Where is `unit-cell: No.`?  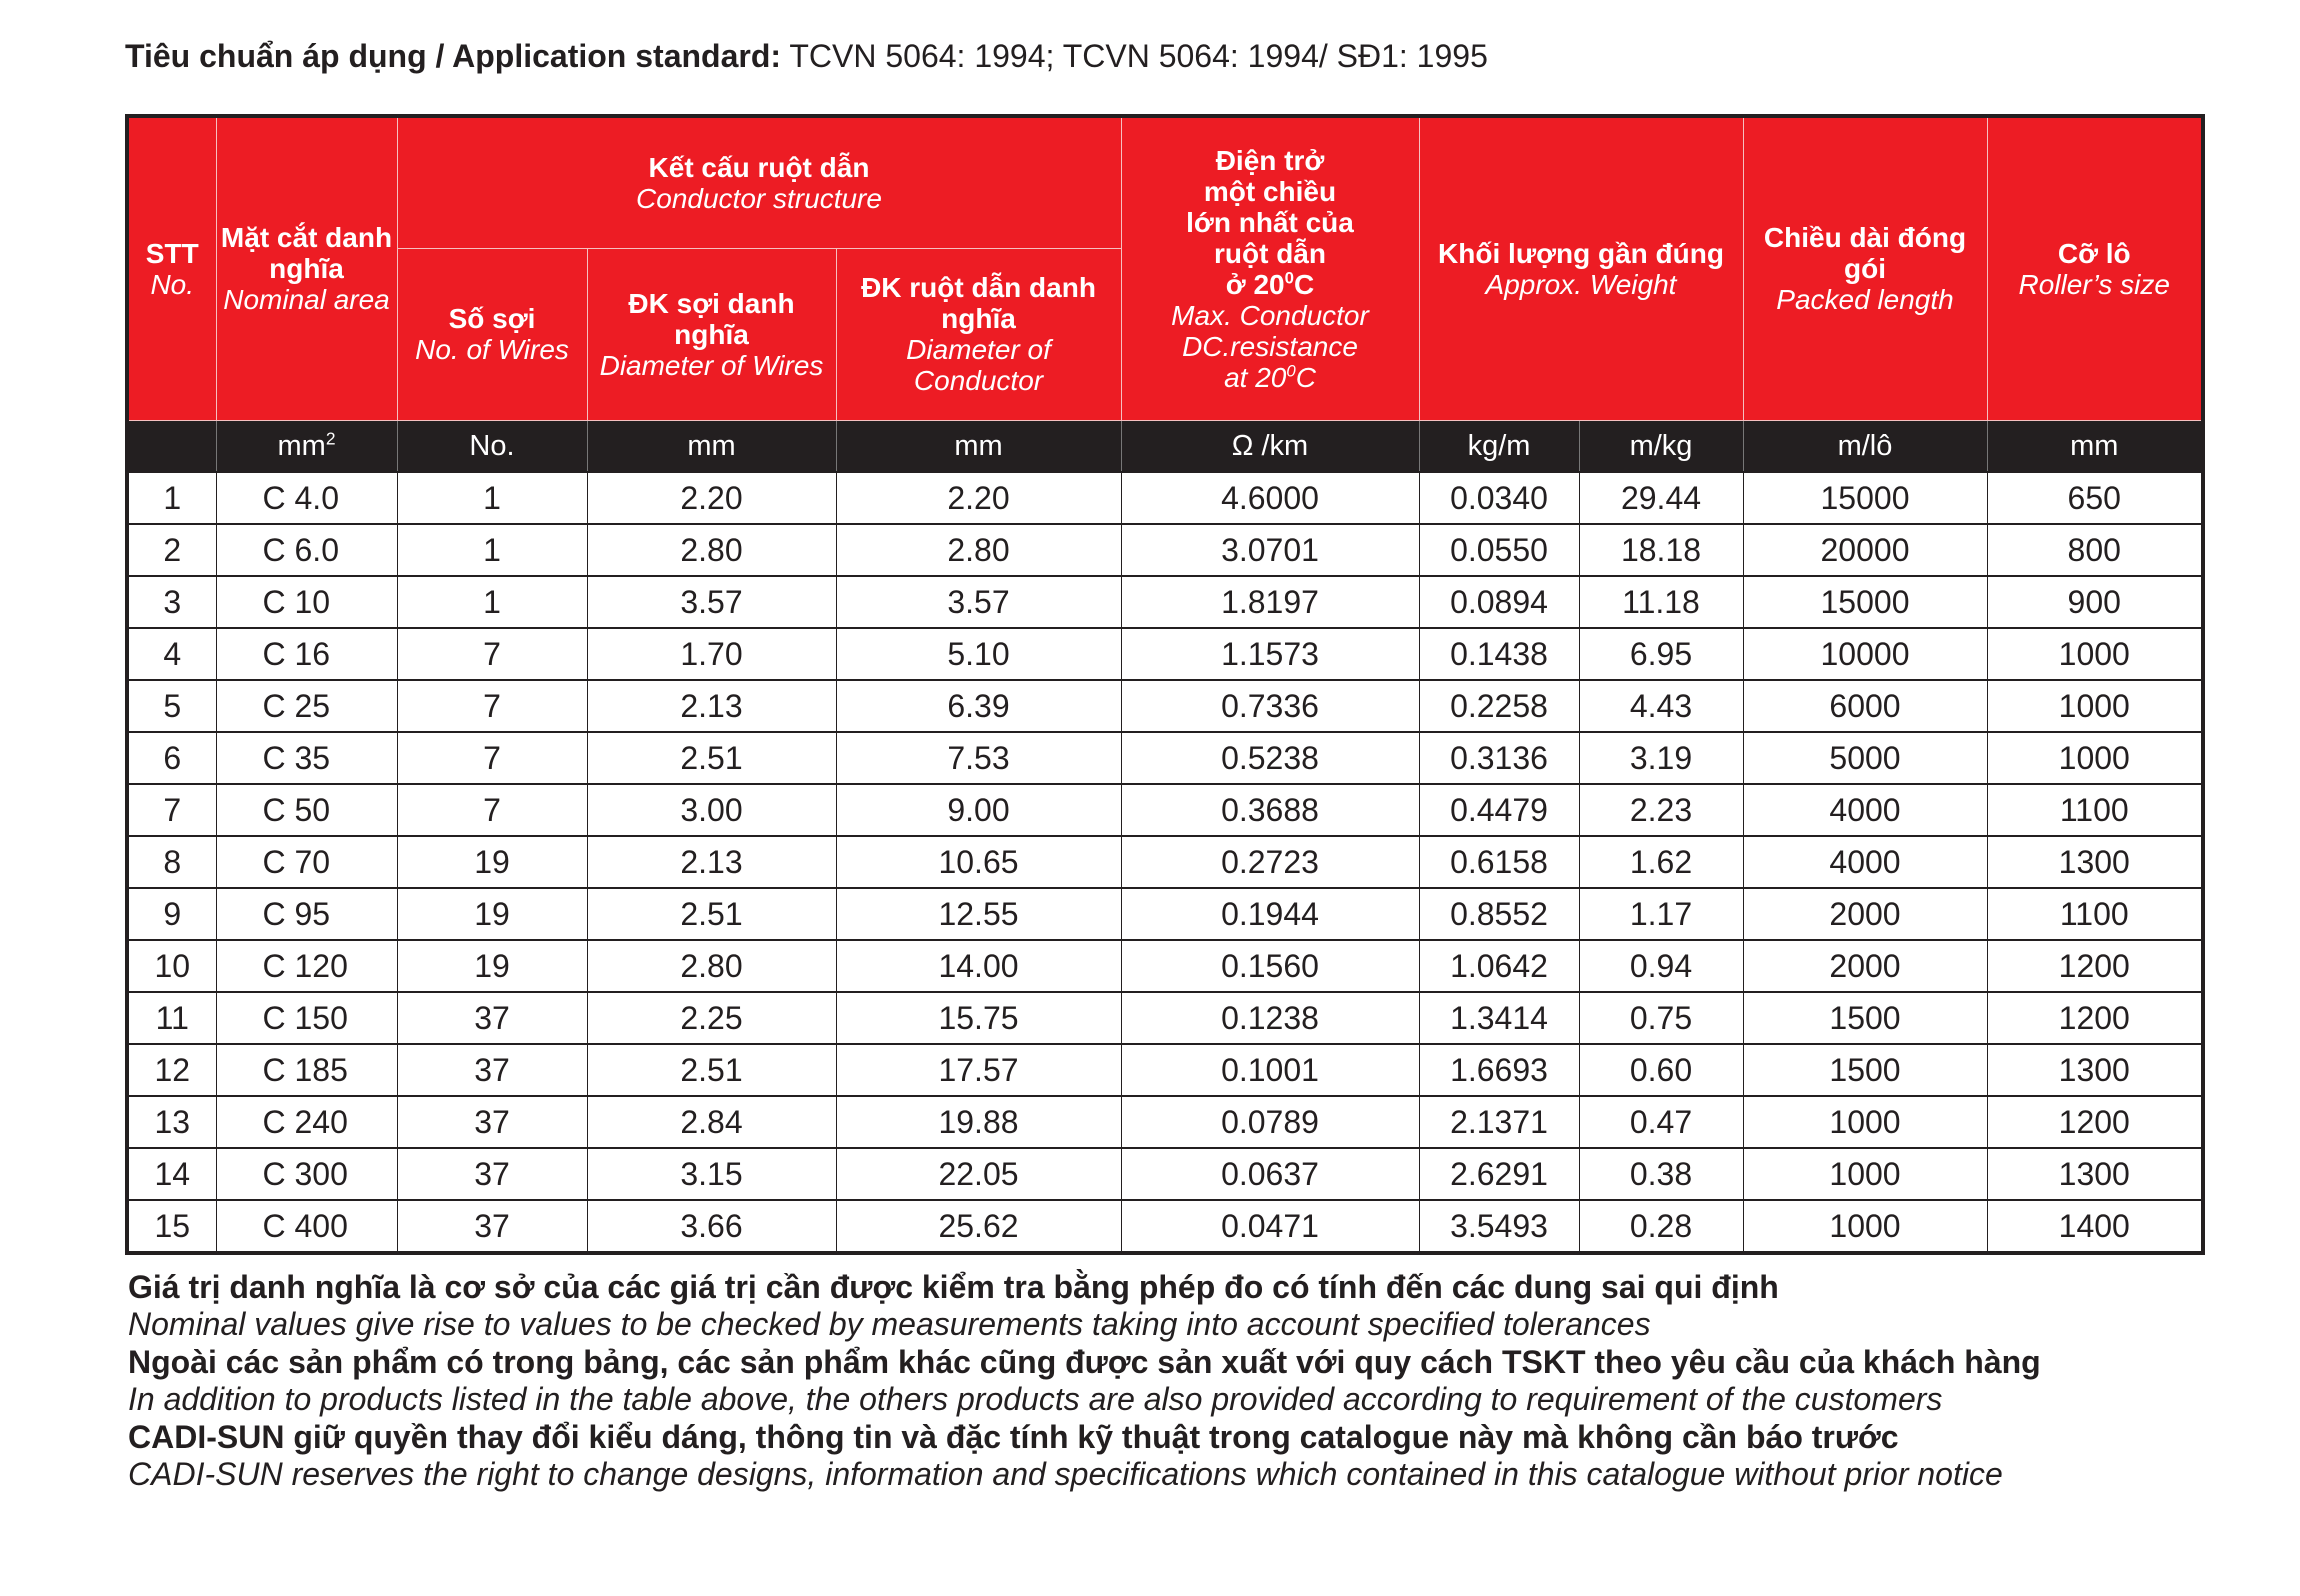
unit-cell: No. is located at coordinates (492, 446).